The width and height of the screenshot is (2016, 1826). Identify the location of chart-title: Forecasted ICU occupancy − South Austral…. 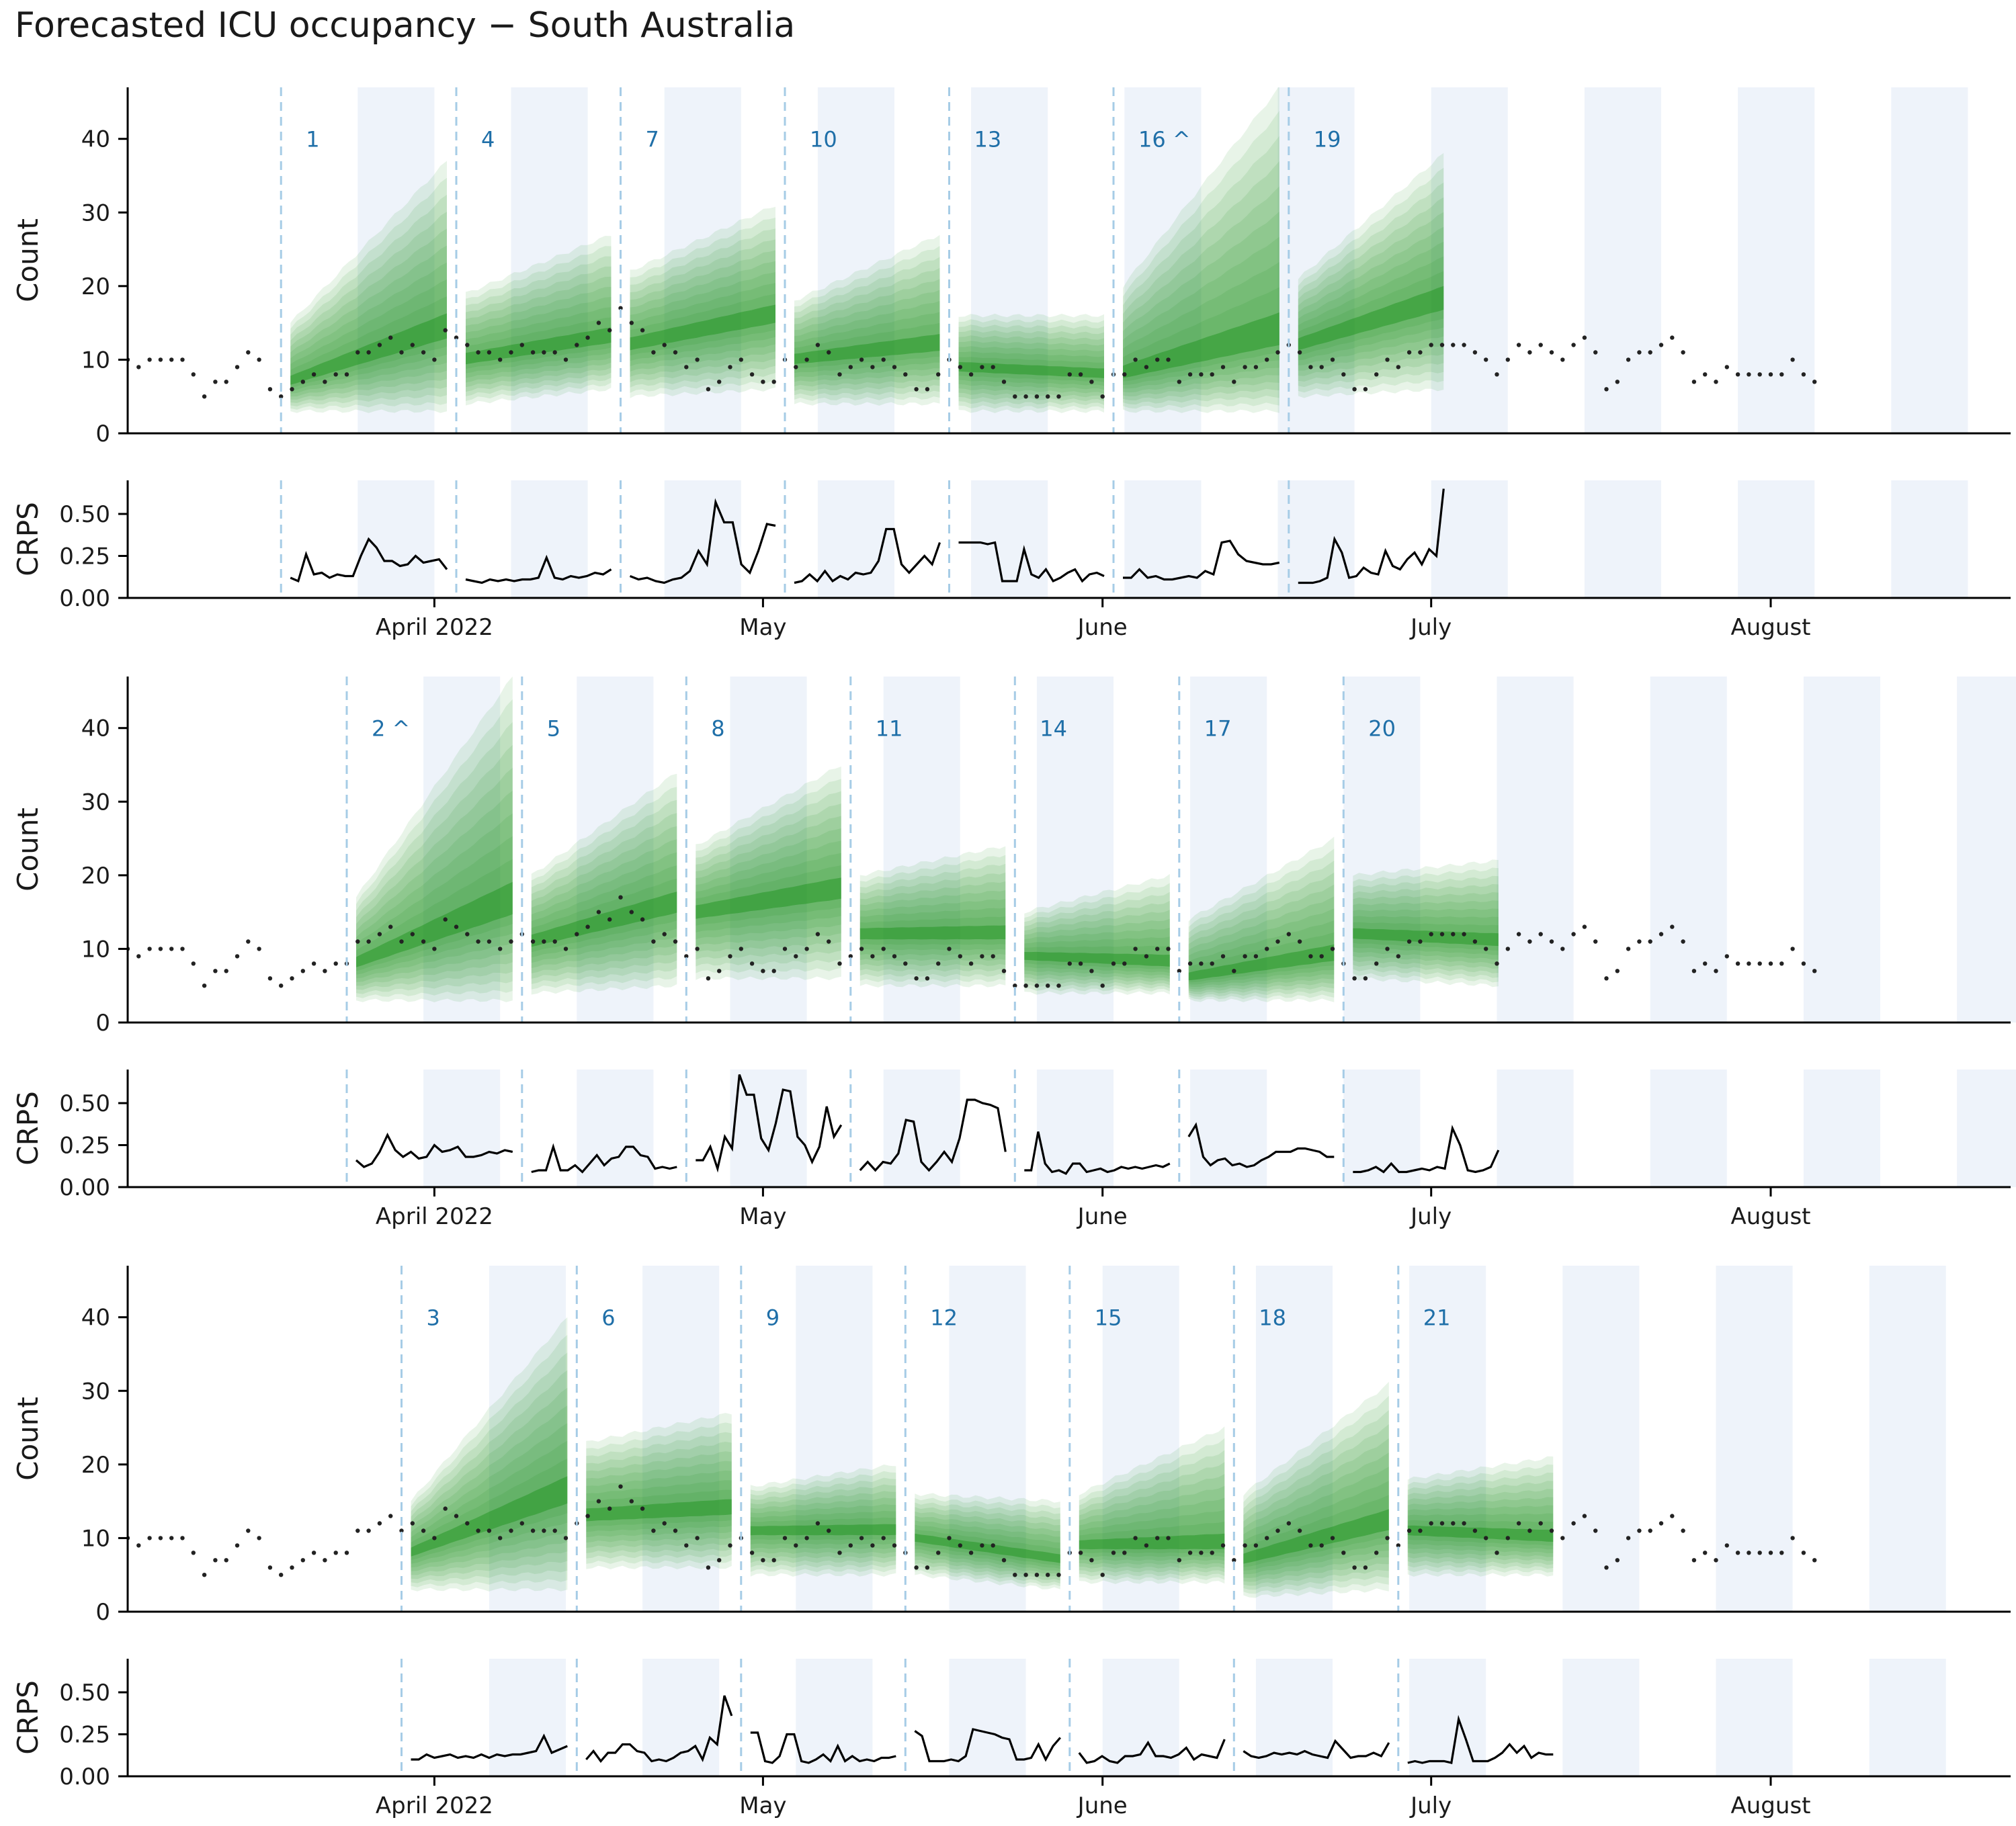
(405, 25).